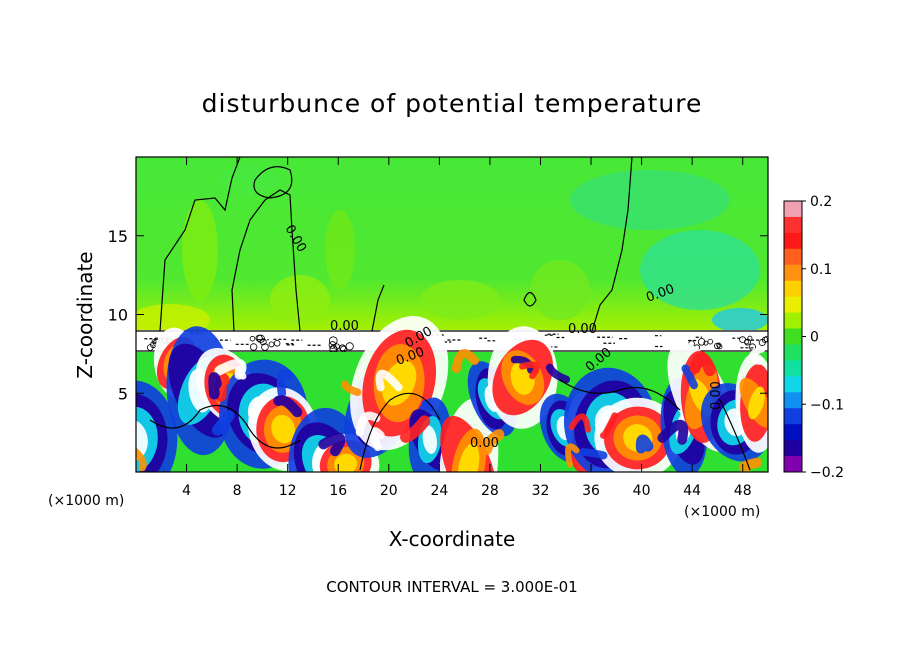 The image size is (904, 654). Describe the element at coordinates (123, 393) in the screenshot. I see `y-tick-label: 5` at that location.